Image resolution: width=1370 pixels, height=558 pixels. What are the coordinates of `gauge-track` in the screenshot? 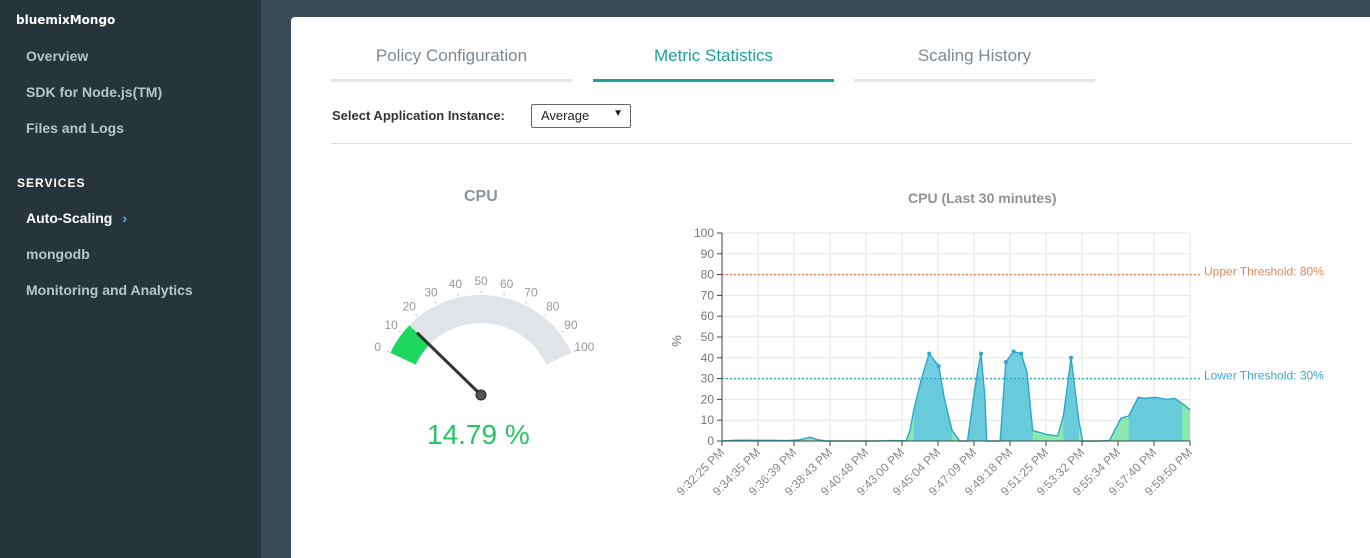 It's located at (481, 330).